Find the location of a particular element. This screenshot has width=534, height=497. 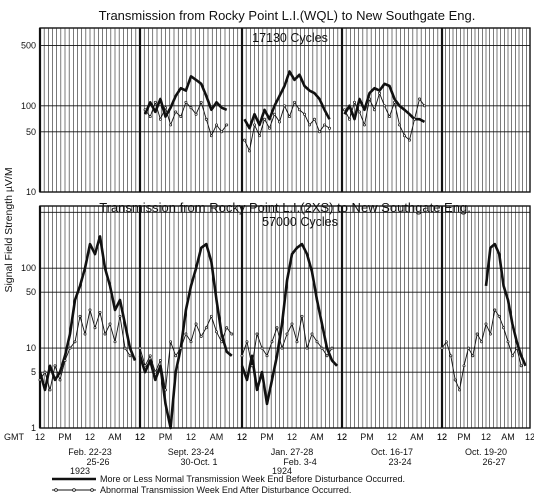

y-tick-label: 50 is located at coordinates (31, 292).